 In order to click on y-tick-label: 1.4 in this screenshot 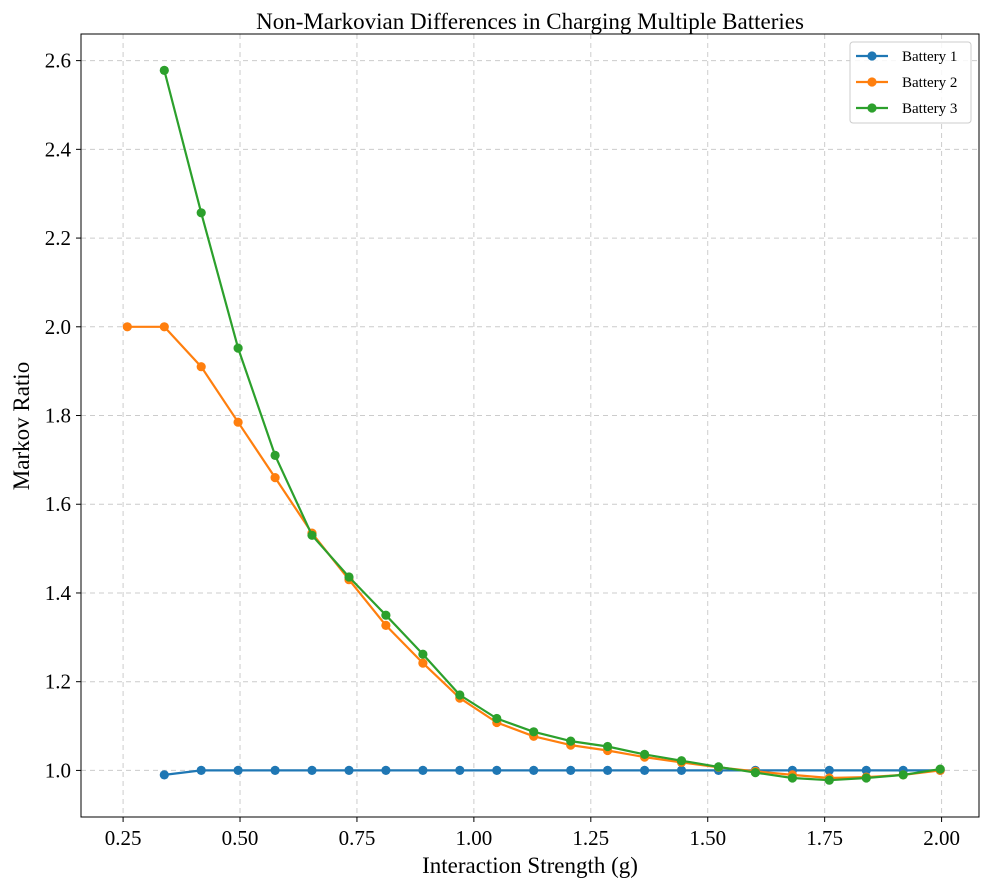, I will do `click(58, 593)`.